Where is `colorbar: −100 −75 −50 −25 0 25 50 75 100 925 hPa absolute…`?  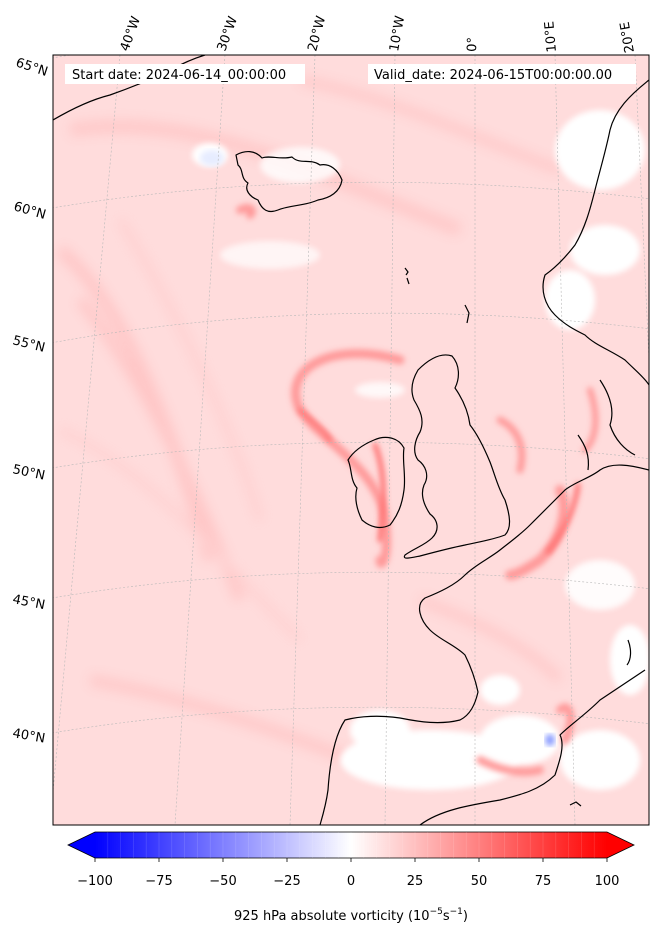 colorbar: −100 −75 −50 −25 0 25 50 75 100 925 hPa absolute… is located at coordinates (351, 877).